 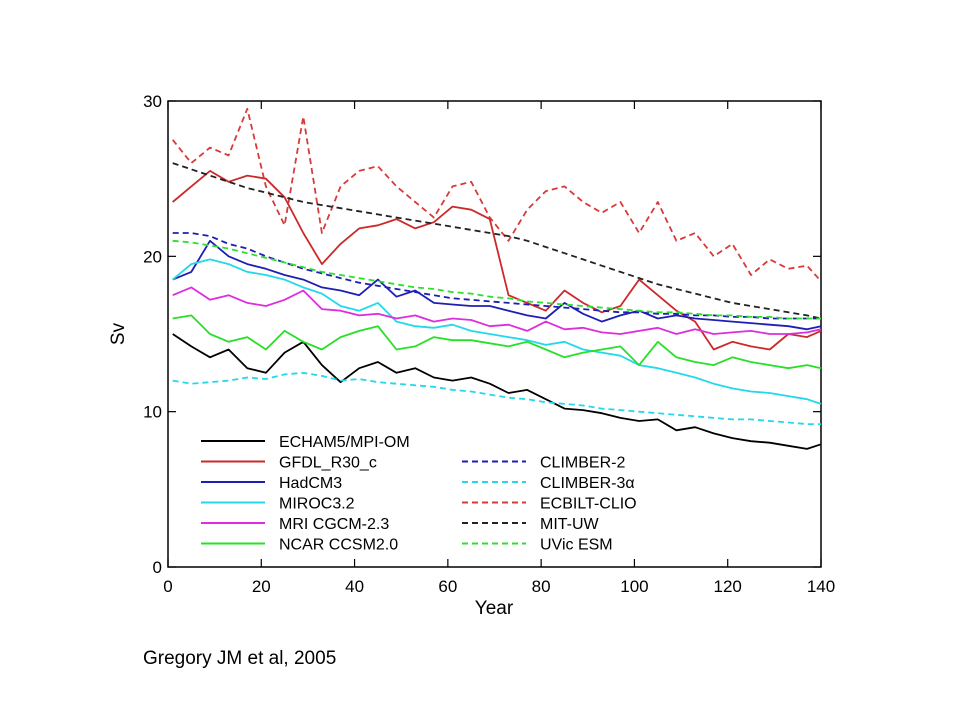 What do you see at coordinates (541, 586) in the screenshot?
I see `x-tick-label: 80` at bounding box center [541, 586].